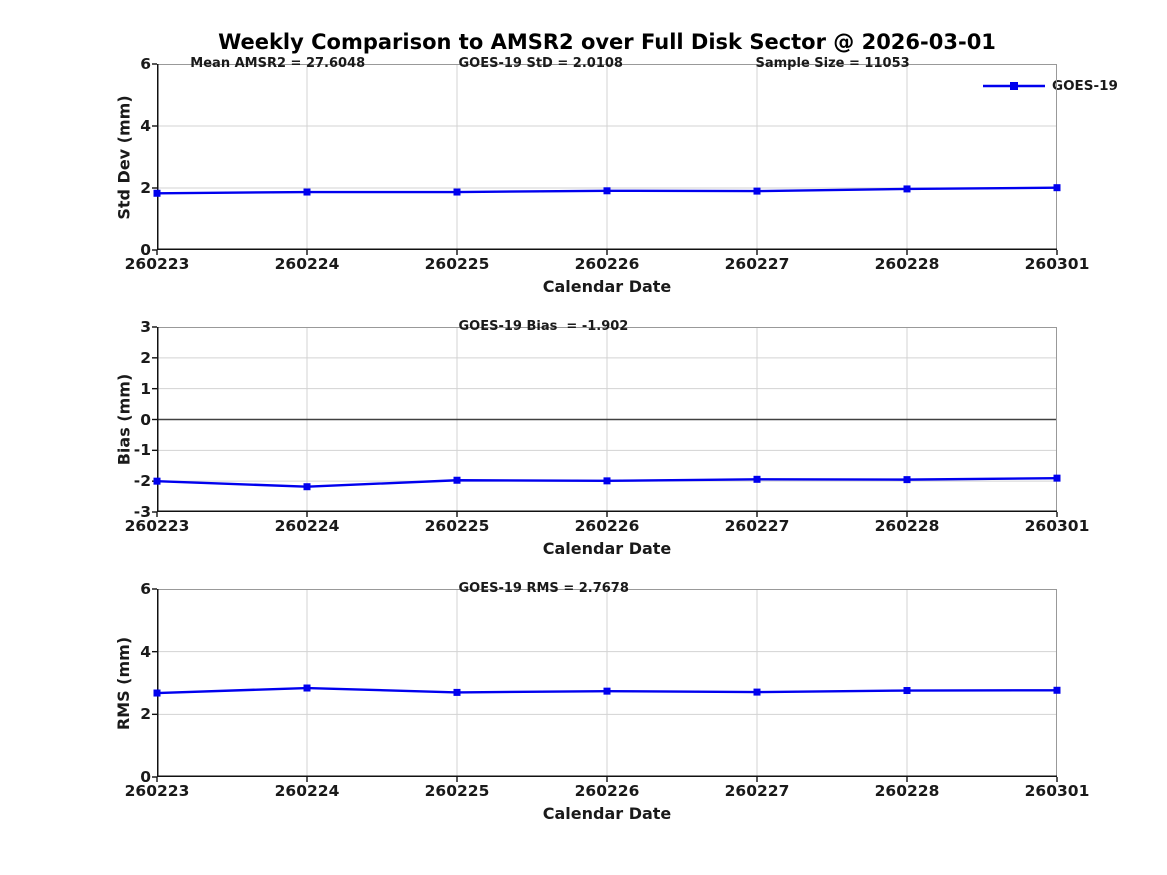 This screenshot has height=875, width=1167. I want to click on annotation: GOES-19 Bias = -1.902, so click(543, 326).